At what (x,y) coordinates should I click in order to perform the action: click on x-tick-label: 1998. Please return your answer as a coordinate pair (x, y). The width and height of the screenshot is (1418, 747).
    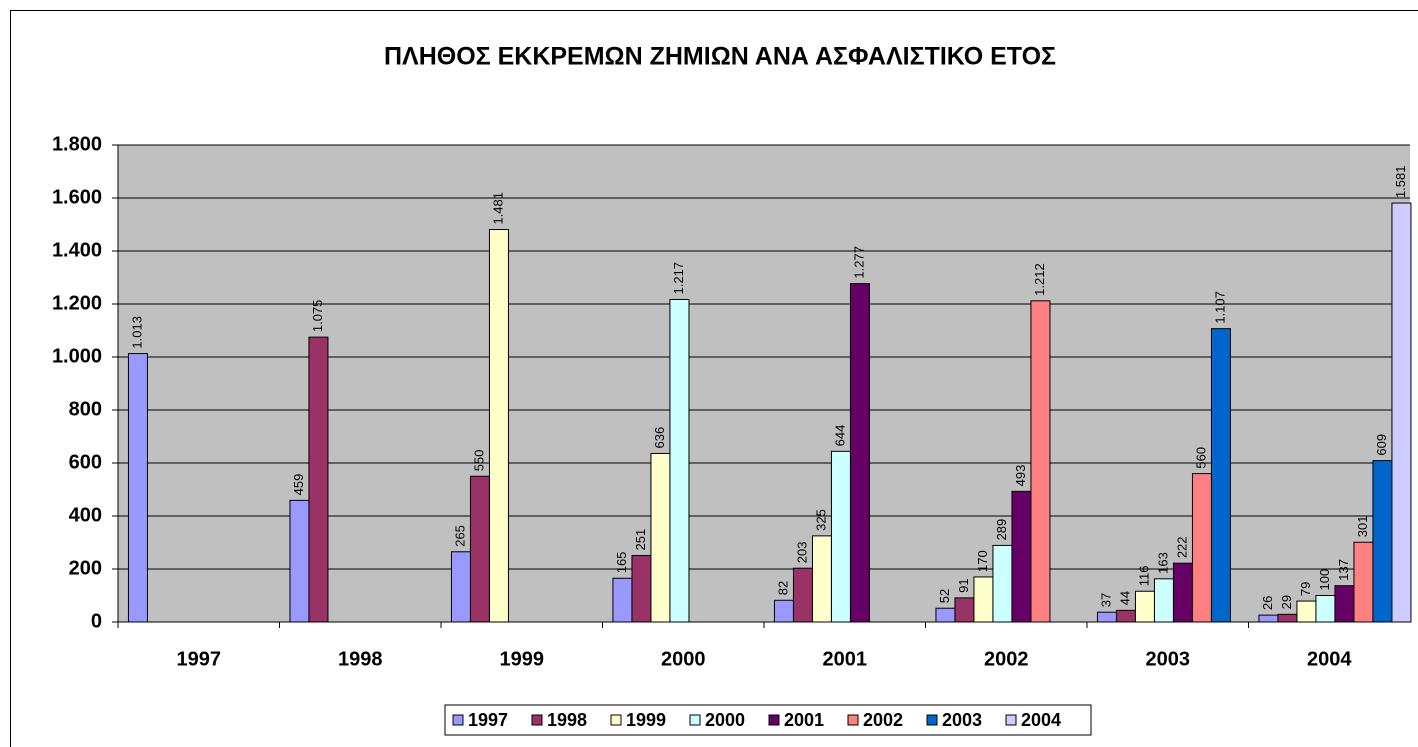
    Looking at the image, I should click on (360, 659).